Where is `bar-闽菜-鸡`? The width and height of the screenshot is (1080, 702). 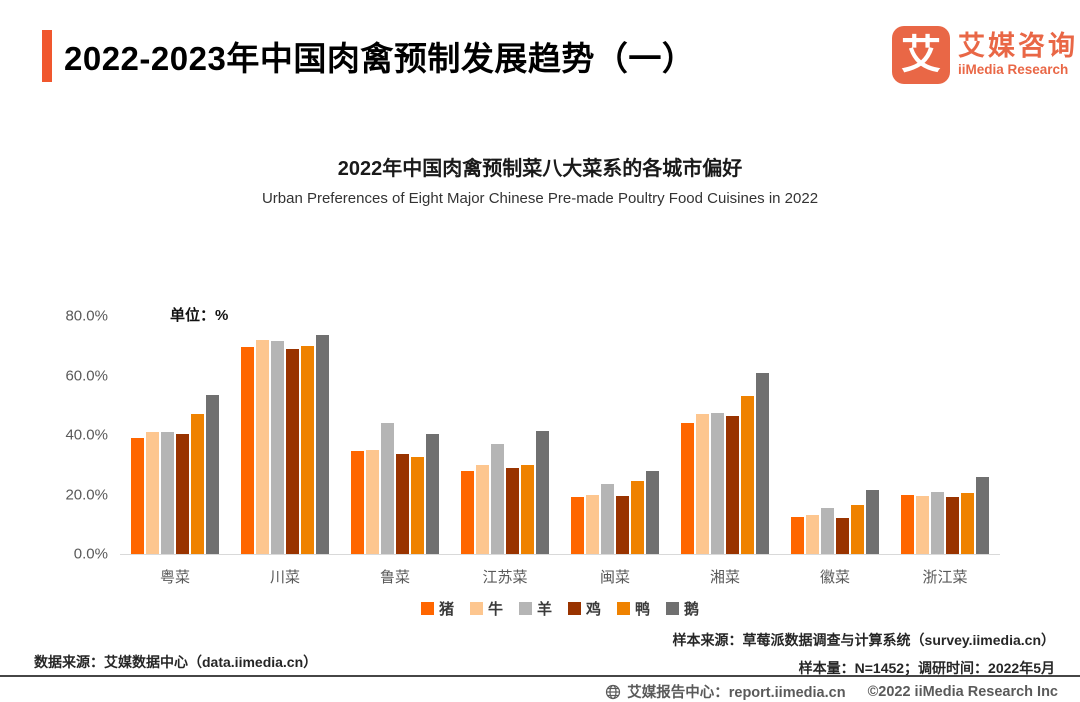 bar-闽菜-鸡 is located at coordinates (622, 525).